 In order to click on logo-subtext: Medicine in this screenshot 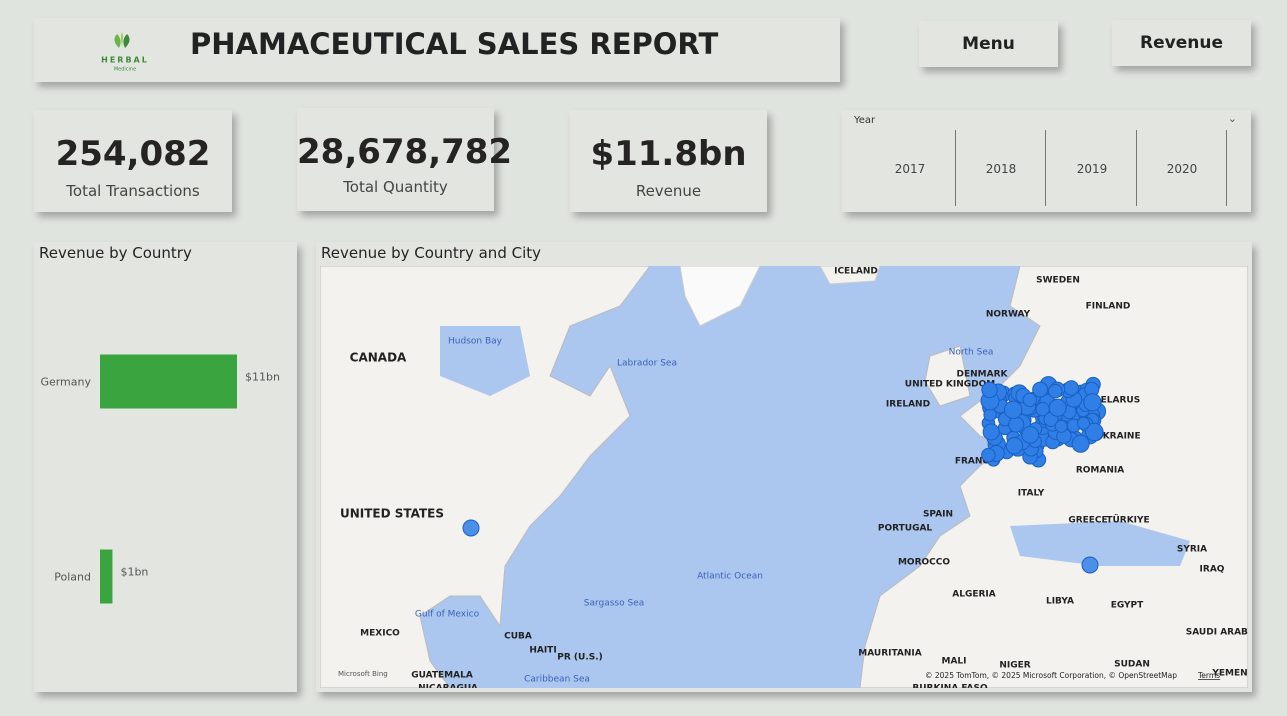, I will do `click(125, 70)`.